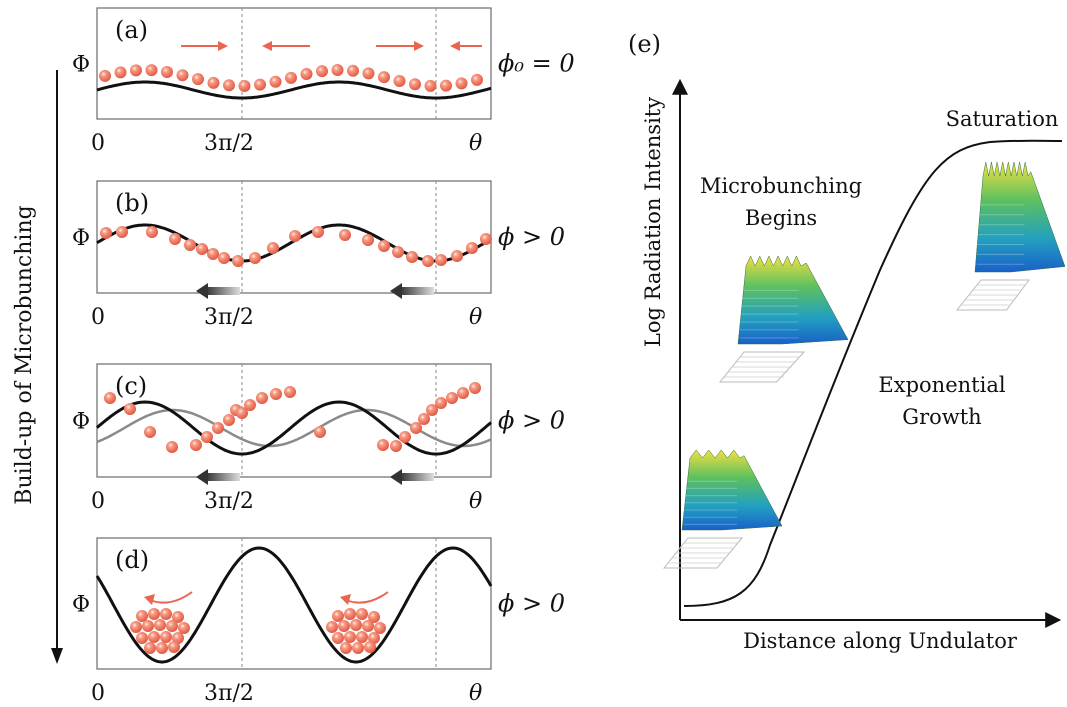 The image size is (1067, 707). Describe the element at coordinates (941, 385) in the screenshot. I see `annotation-exponential: Exponential` at that location.